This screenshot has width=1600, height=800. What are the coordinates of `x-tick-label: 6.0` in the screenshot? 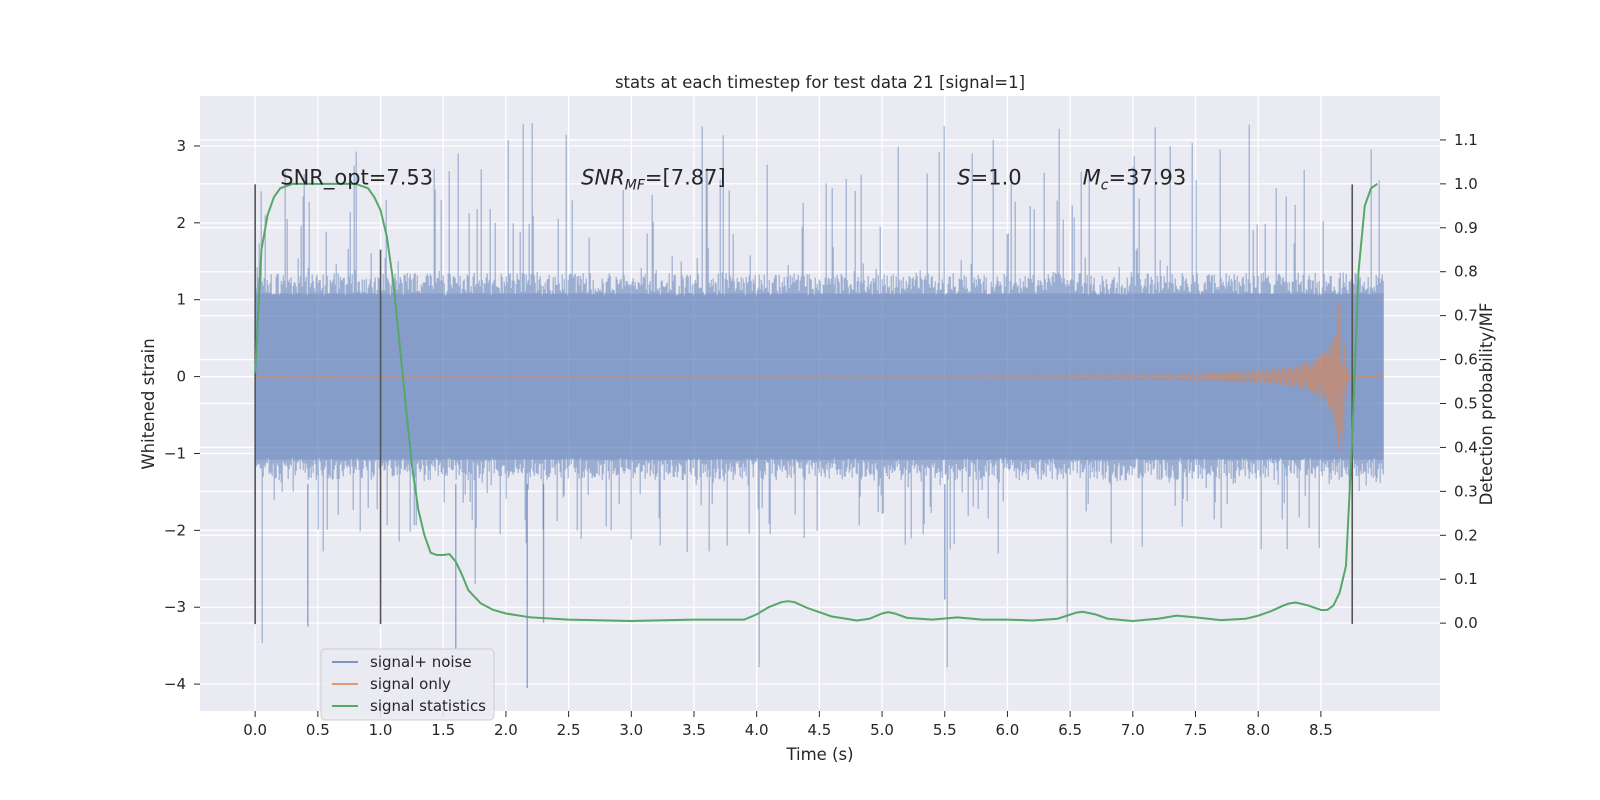 It's located at (1008, 730).